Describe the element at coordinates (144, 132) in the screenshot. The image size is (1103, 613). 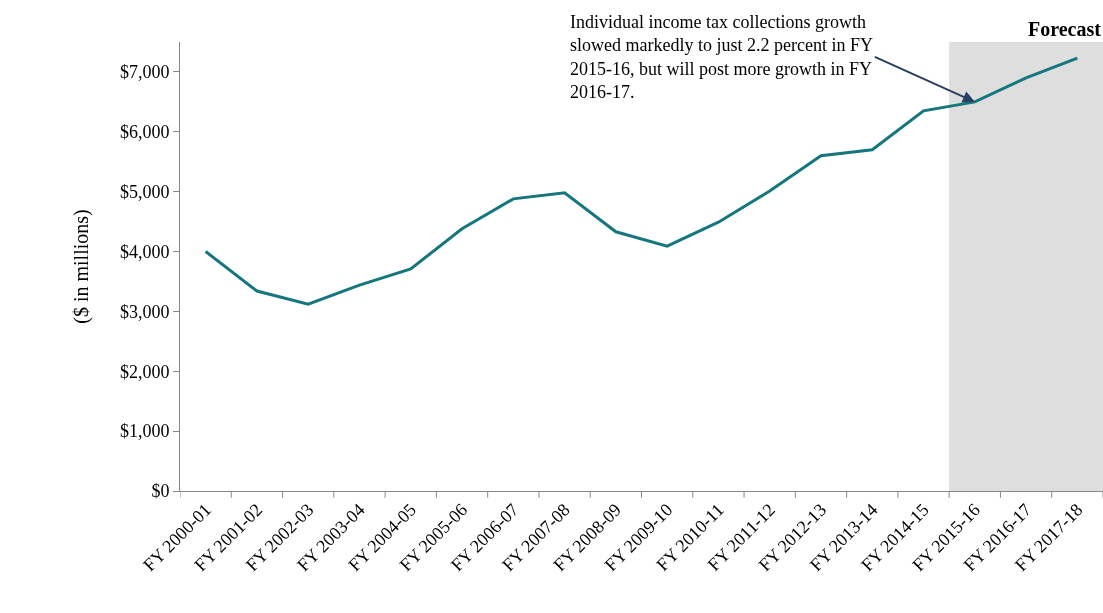
I see `y-tick-label: $6,000` at that location.